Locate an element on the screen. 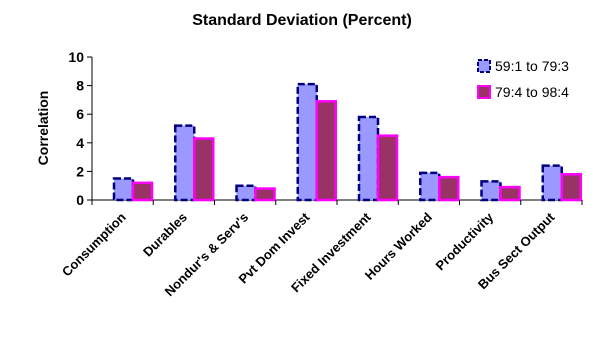 The image size is (604, 350). y-tick-label: 8 is located at coordinates (80, 86).